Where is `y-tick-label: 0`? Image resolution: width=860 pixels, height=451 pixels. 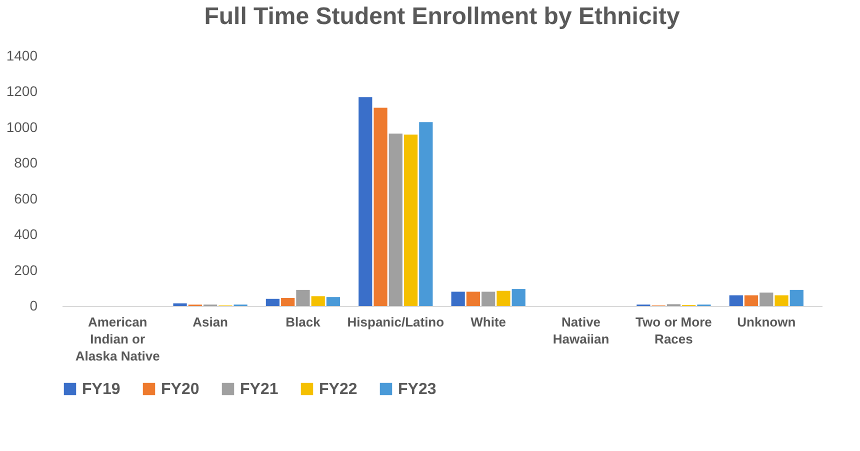
y-tick-label: 0 is located at coordinates (34, 306).